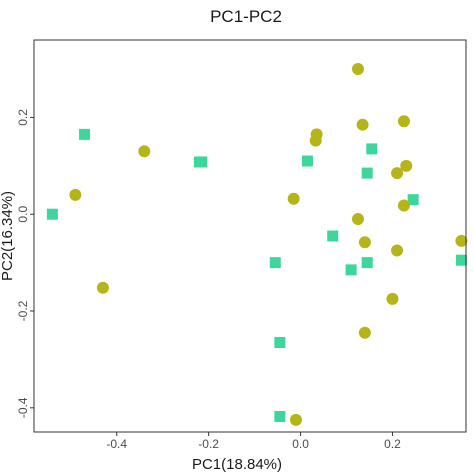 This screenshot has width=474, height=474. Describe the element at coordinates (8, 236) in the screenshot. I see `y-axis-title: PC2(16.34%)` at that location.